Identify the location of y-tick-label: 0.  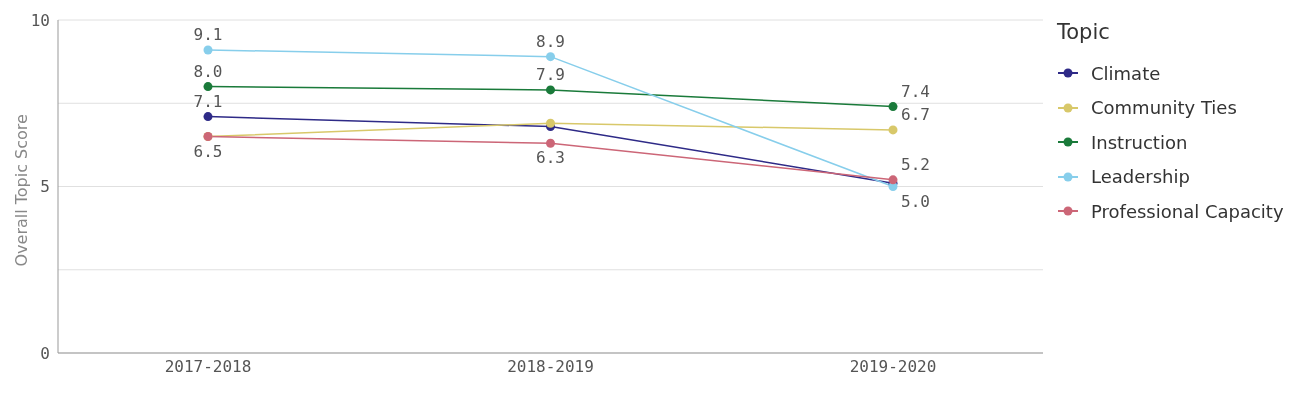
(45, 353).